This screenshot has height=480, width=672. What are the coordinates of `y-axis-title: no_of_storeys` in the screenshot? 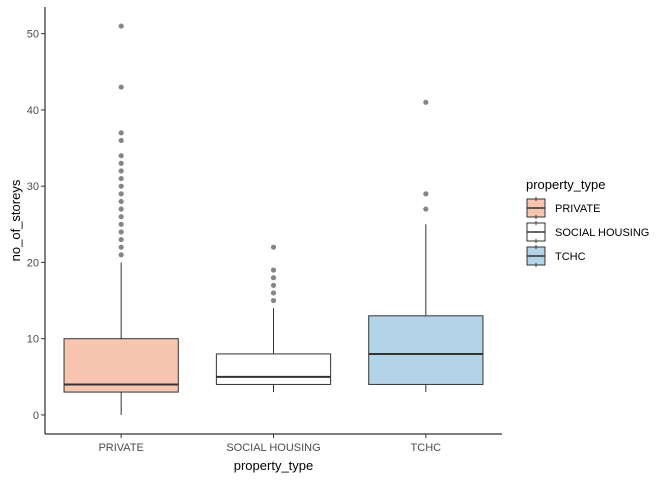 It's located at (15, 220).